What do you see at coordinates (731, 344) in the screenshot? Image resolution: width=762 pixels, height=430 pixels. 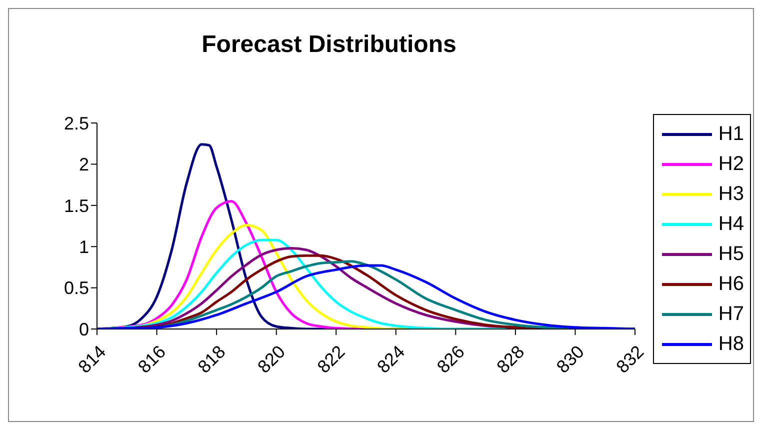 I see `legend-label: H8` at bounding box center [731, 344].